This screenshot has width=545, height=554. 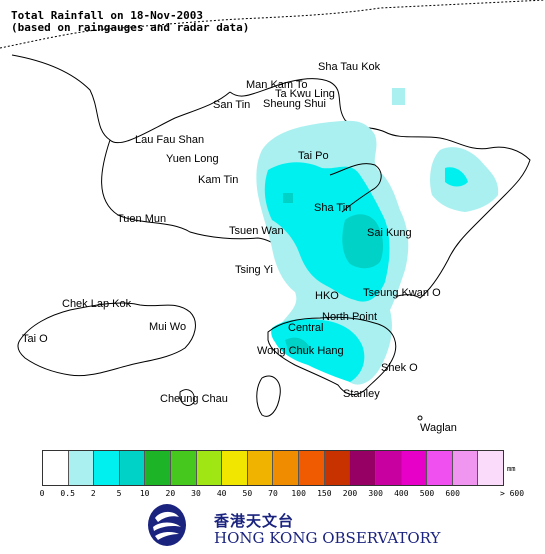 I want to click on place-cheung-chau: Cheung Chau, so click(x=194, y=399).